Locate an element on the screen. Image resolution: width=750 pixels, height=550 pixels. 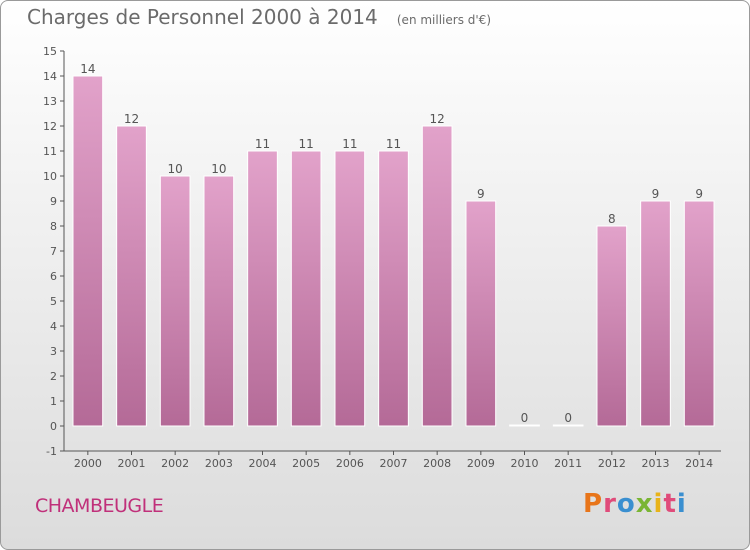
proxiti-logo: Proxiti is located at coordinates (635, 504).